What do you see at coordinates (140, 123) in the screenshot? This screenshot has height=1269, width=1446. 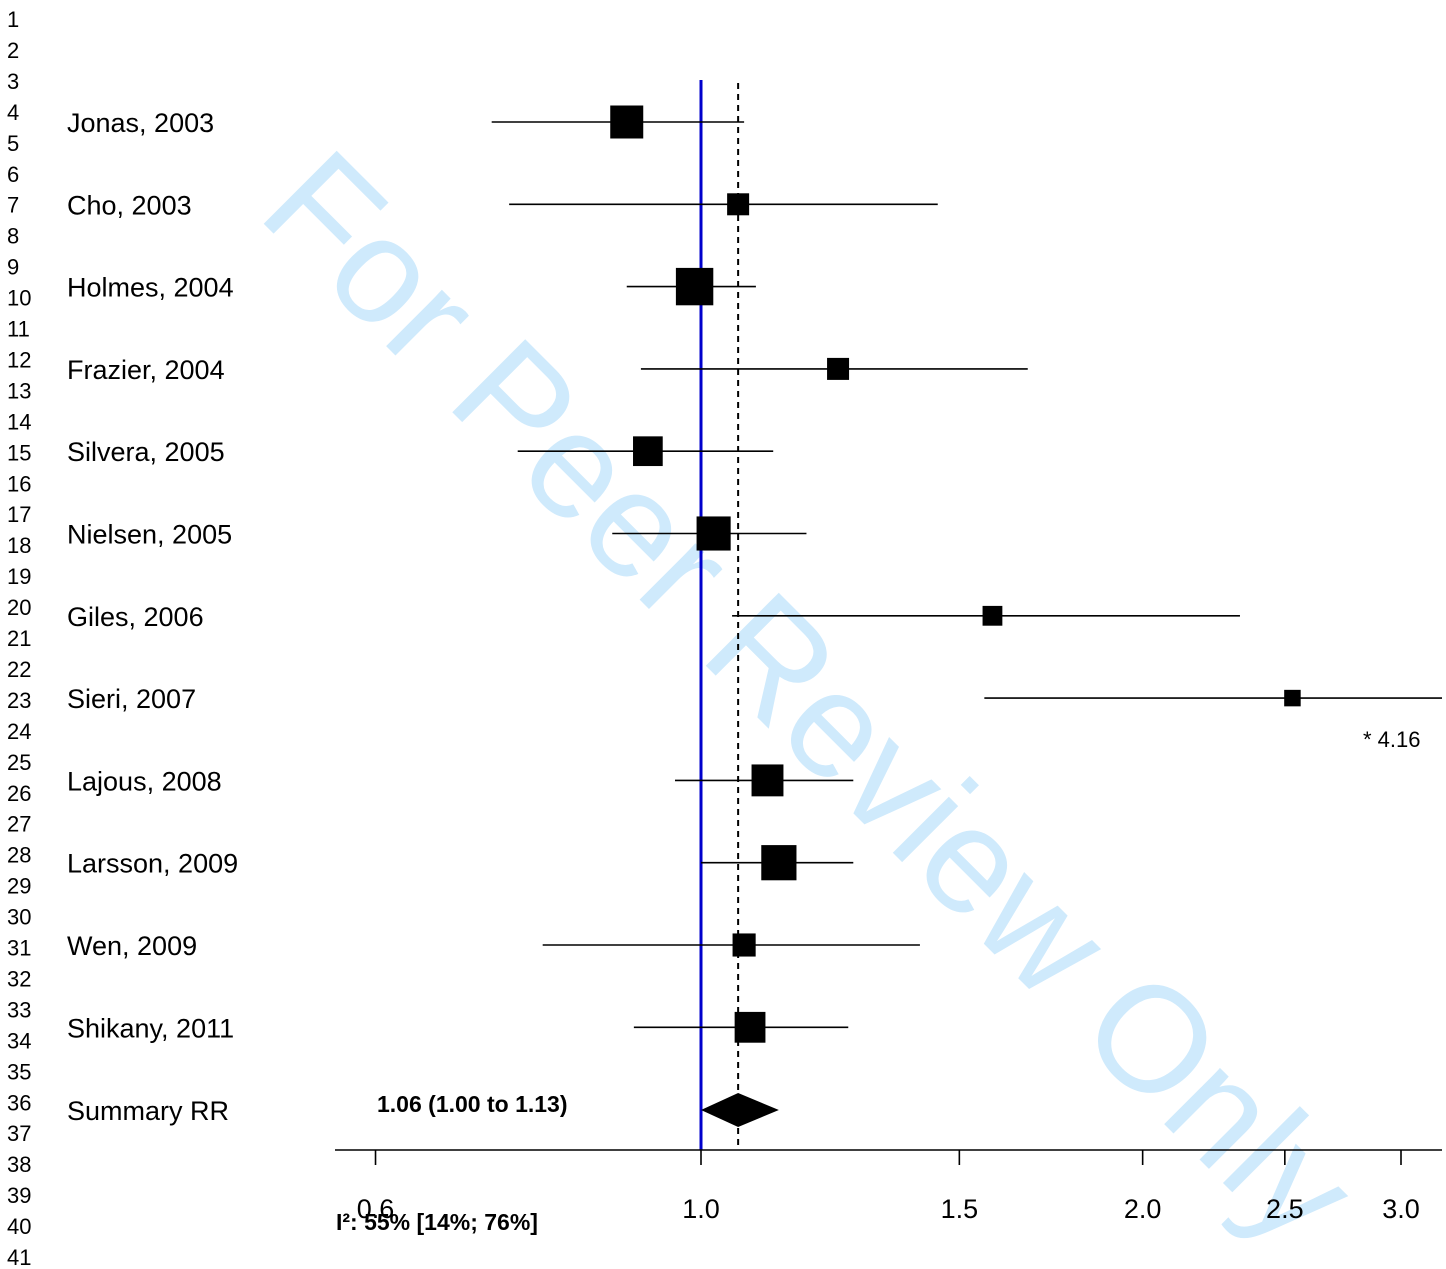 I see `study-label: Jonas, 2003` at bounding box center [140, 123].